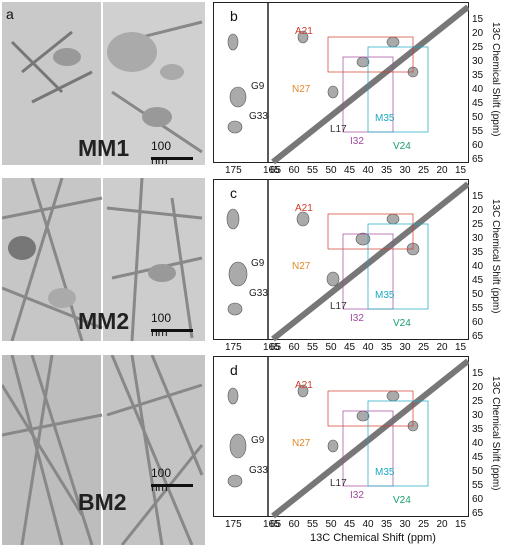 The image size is (509, 550). What do you see at coordinates (373, 538) in the screenshot?
I see `x-axis-label: 13C Chemical Shift (ppm)` at bounding box center [373, 538].